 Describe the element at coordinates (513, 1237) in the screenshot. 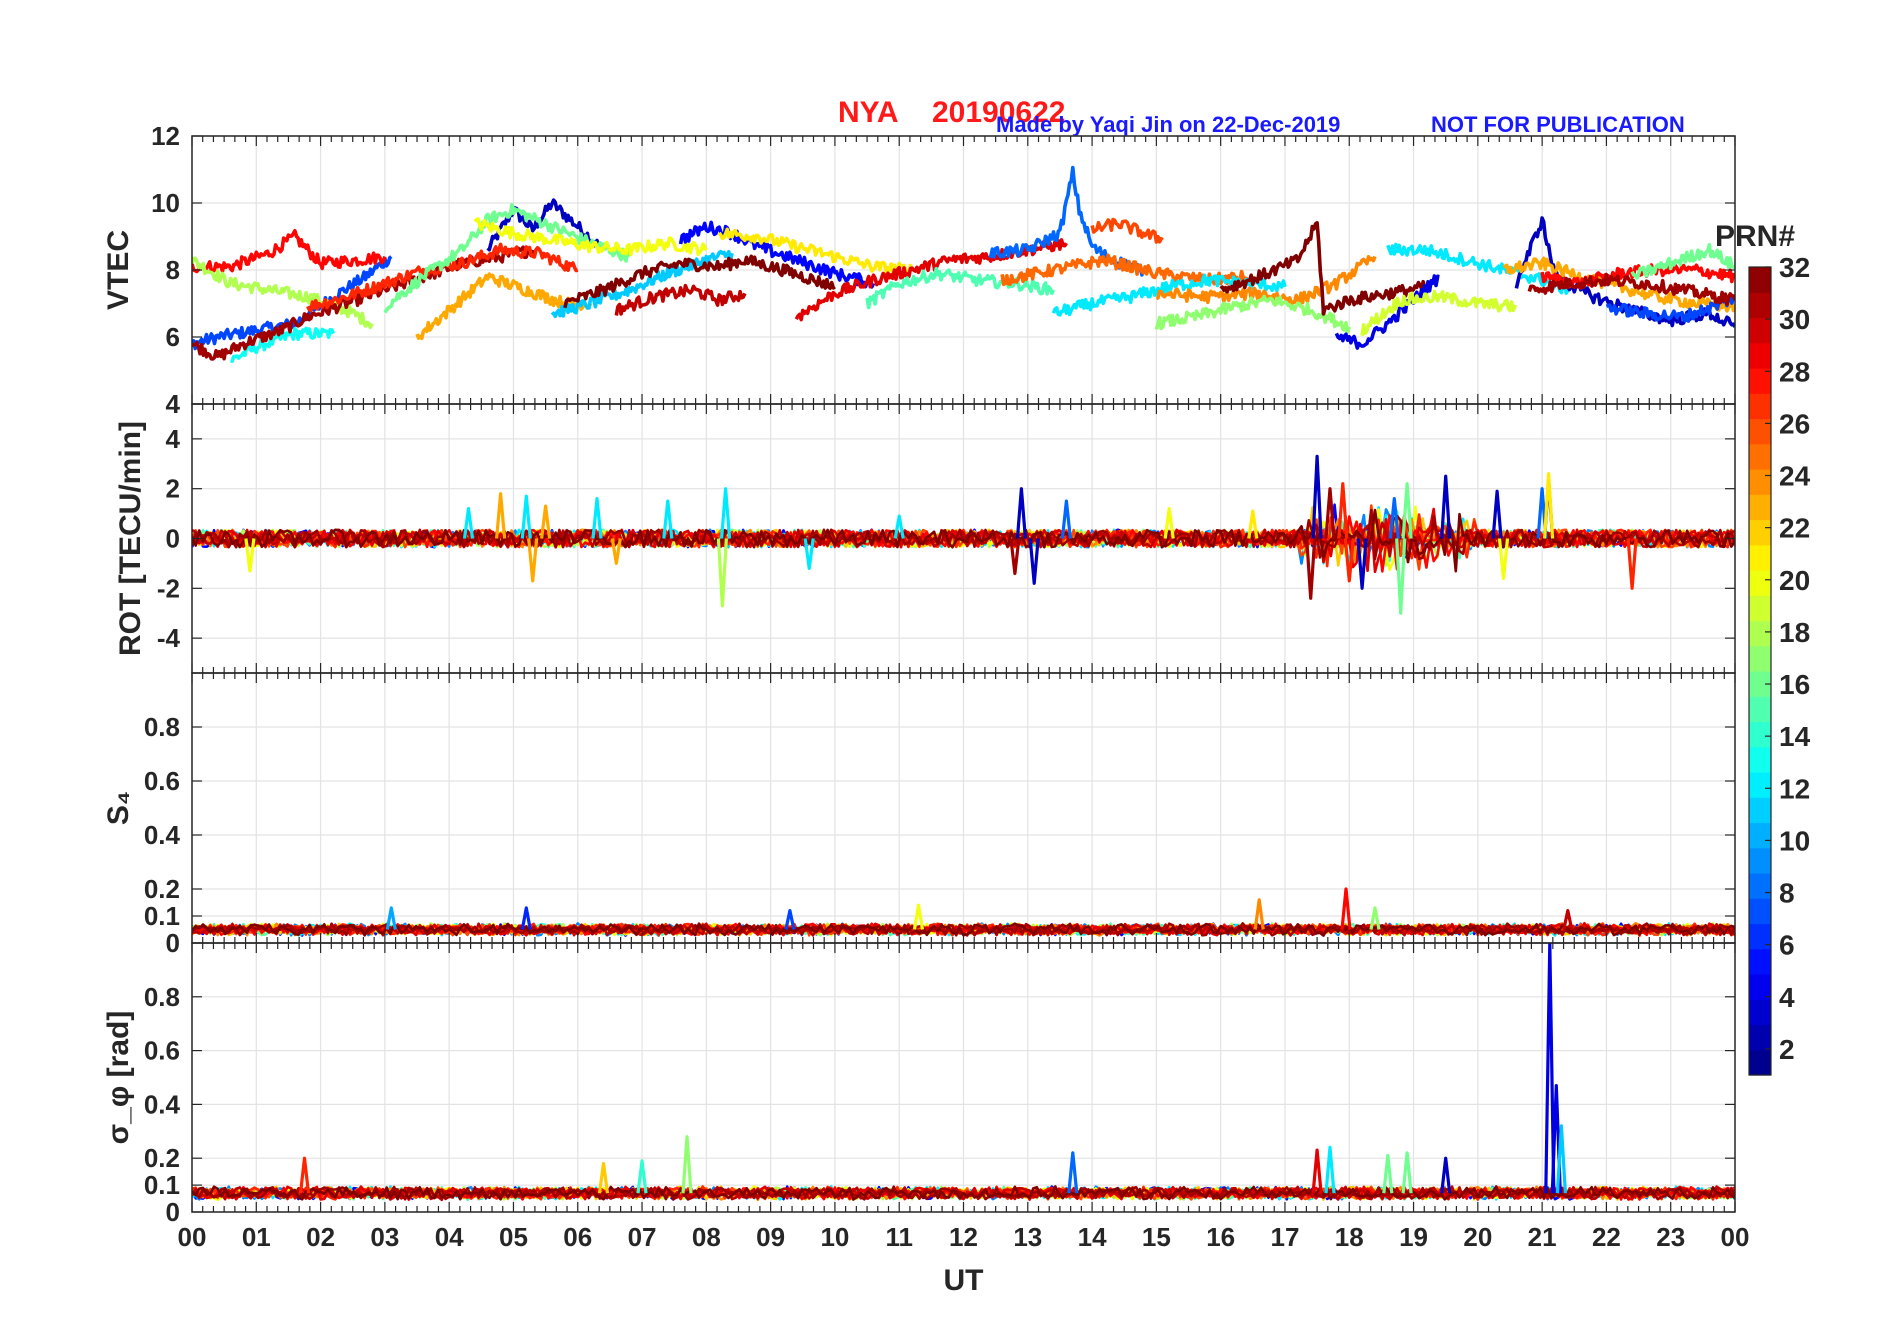

I see `x-tick-label: 05` at that location.